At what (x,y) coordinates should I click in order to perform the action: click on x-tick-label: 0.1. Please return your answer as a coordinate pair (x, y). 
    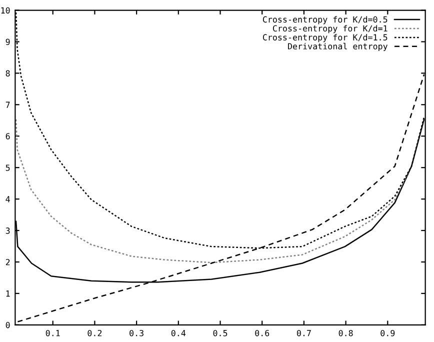
    Looking at the image, I should click on (53, 333).